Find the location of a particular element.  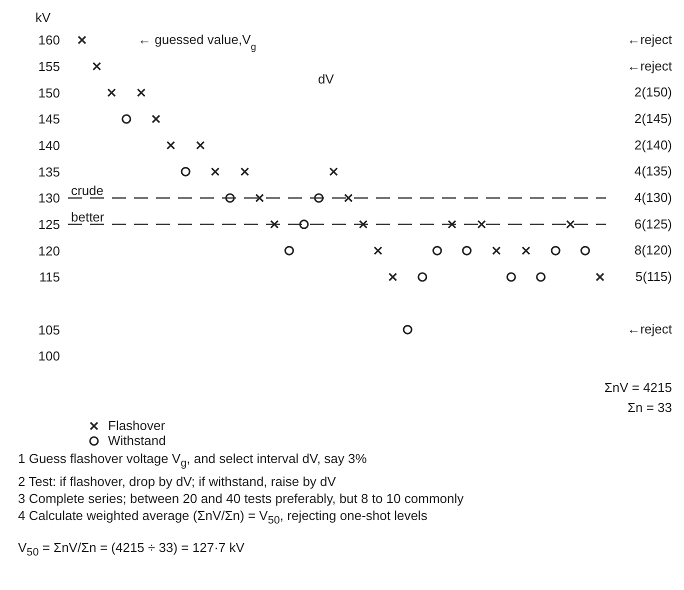

ref-line-label: better is located at coordinates (88, 216).